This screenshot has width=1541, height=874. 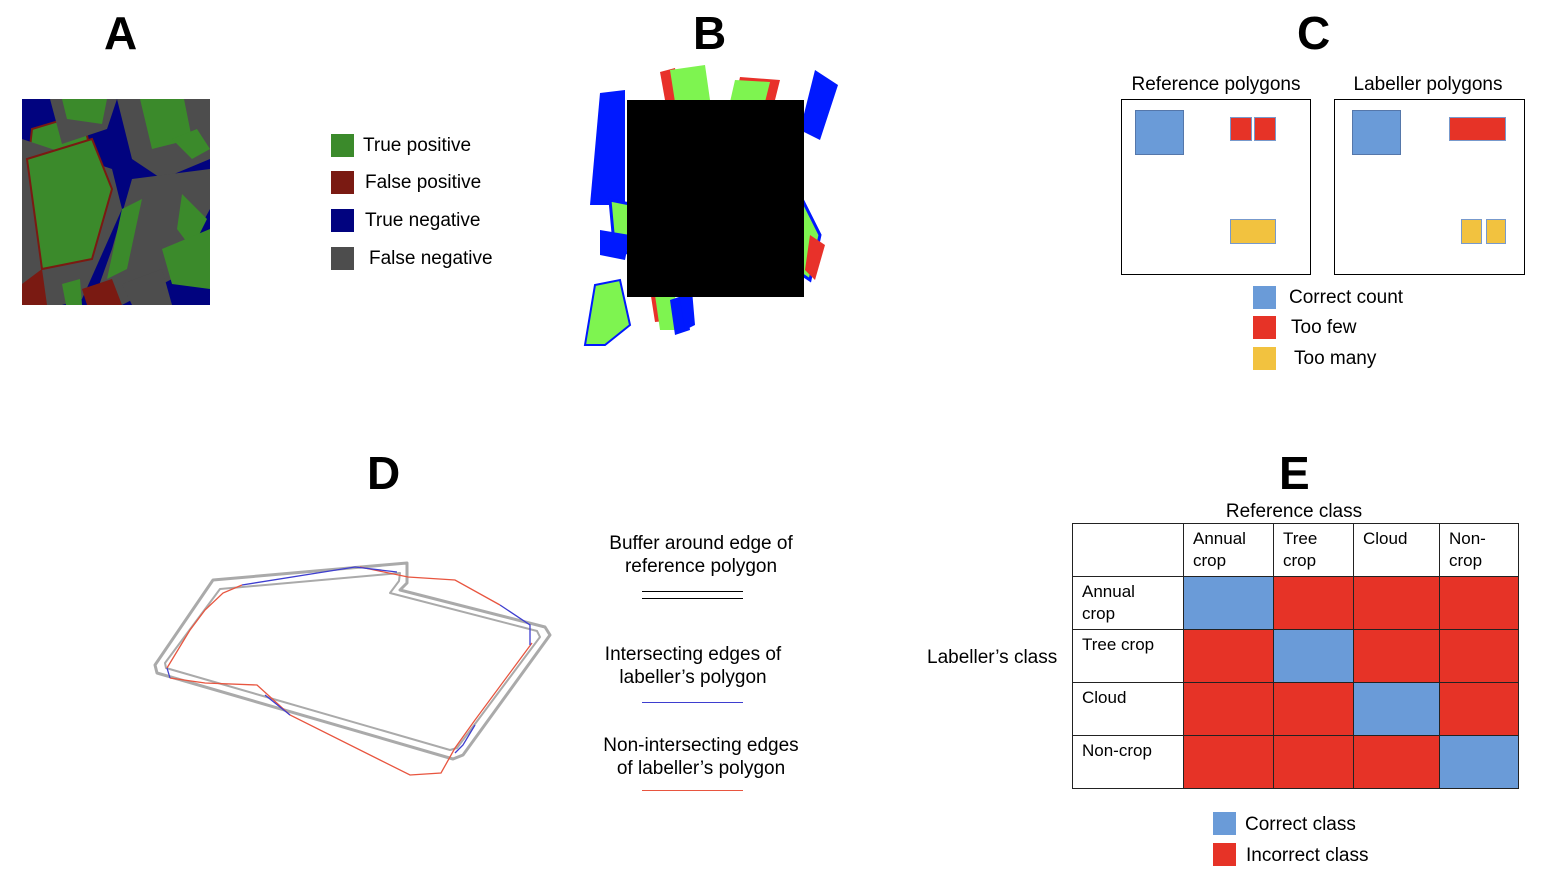 I want to click on legend-label-correct-count: Correct count, so click(x=1346, y=297).